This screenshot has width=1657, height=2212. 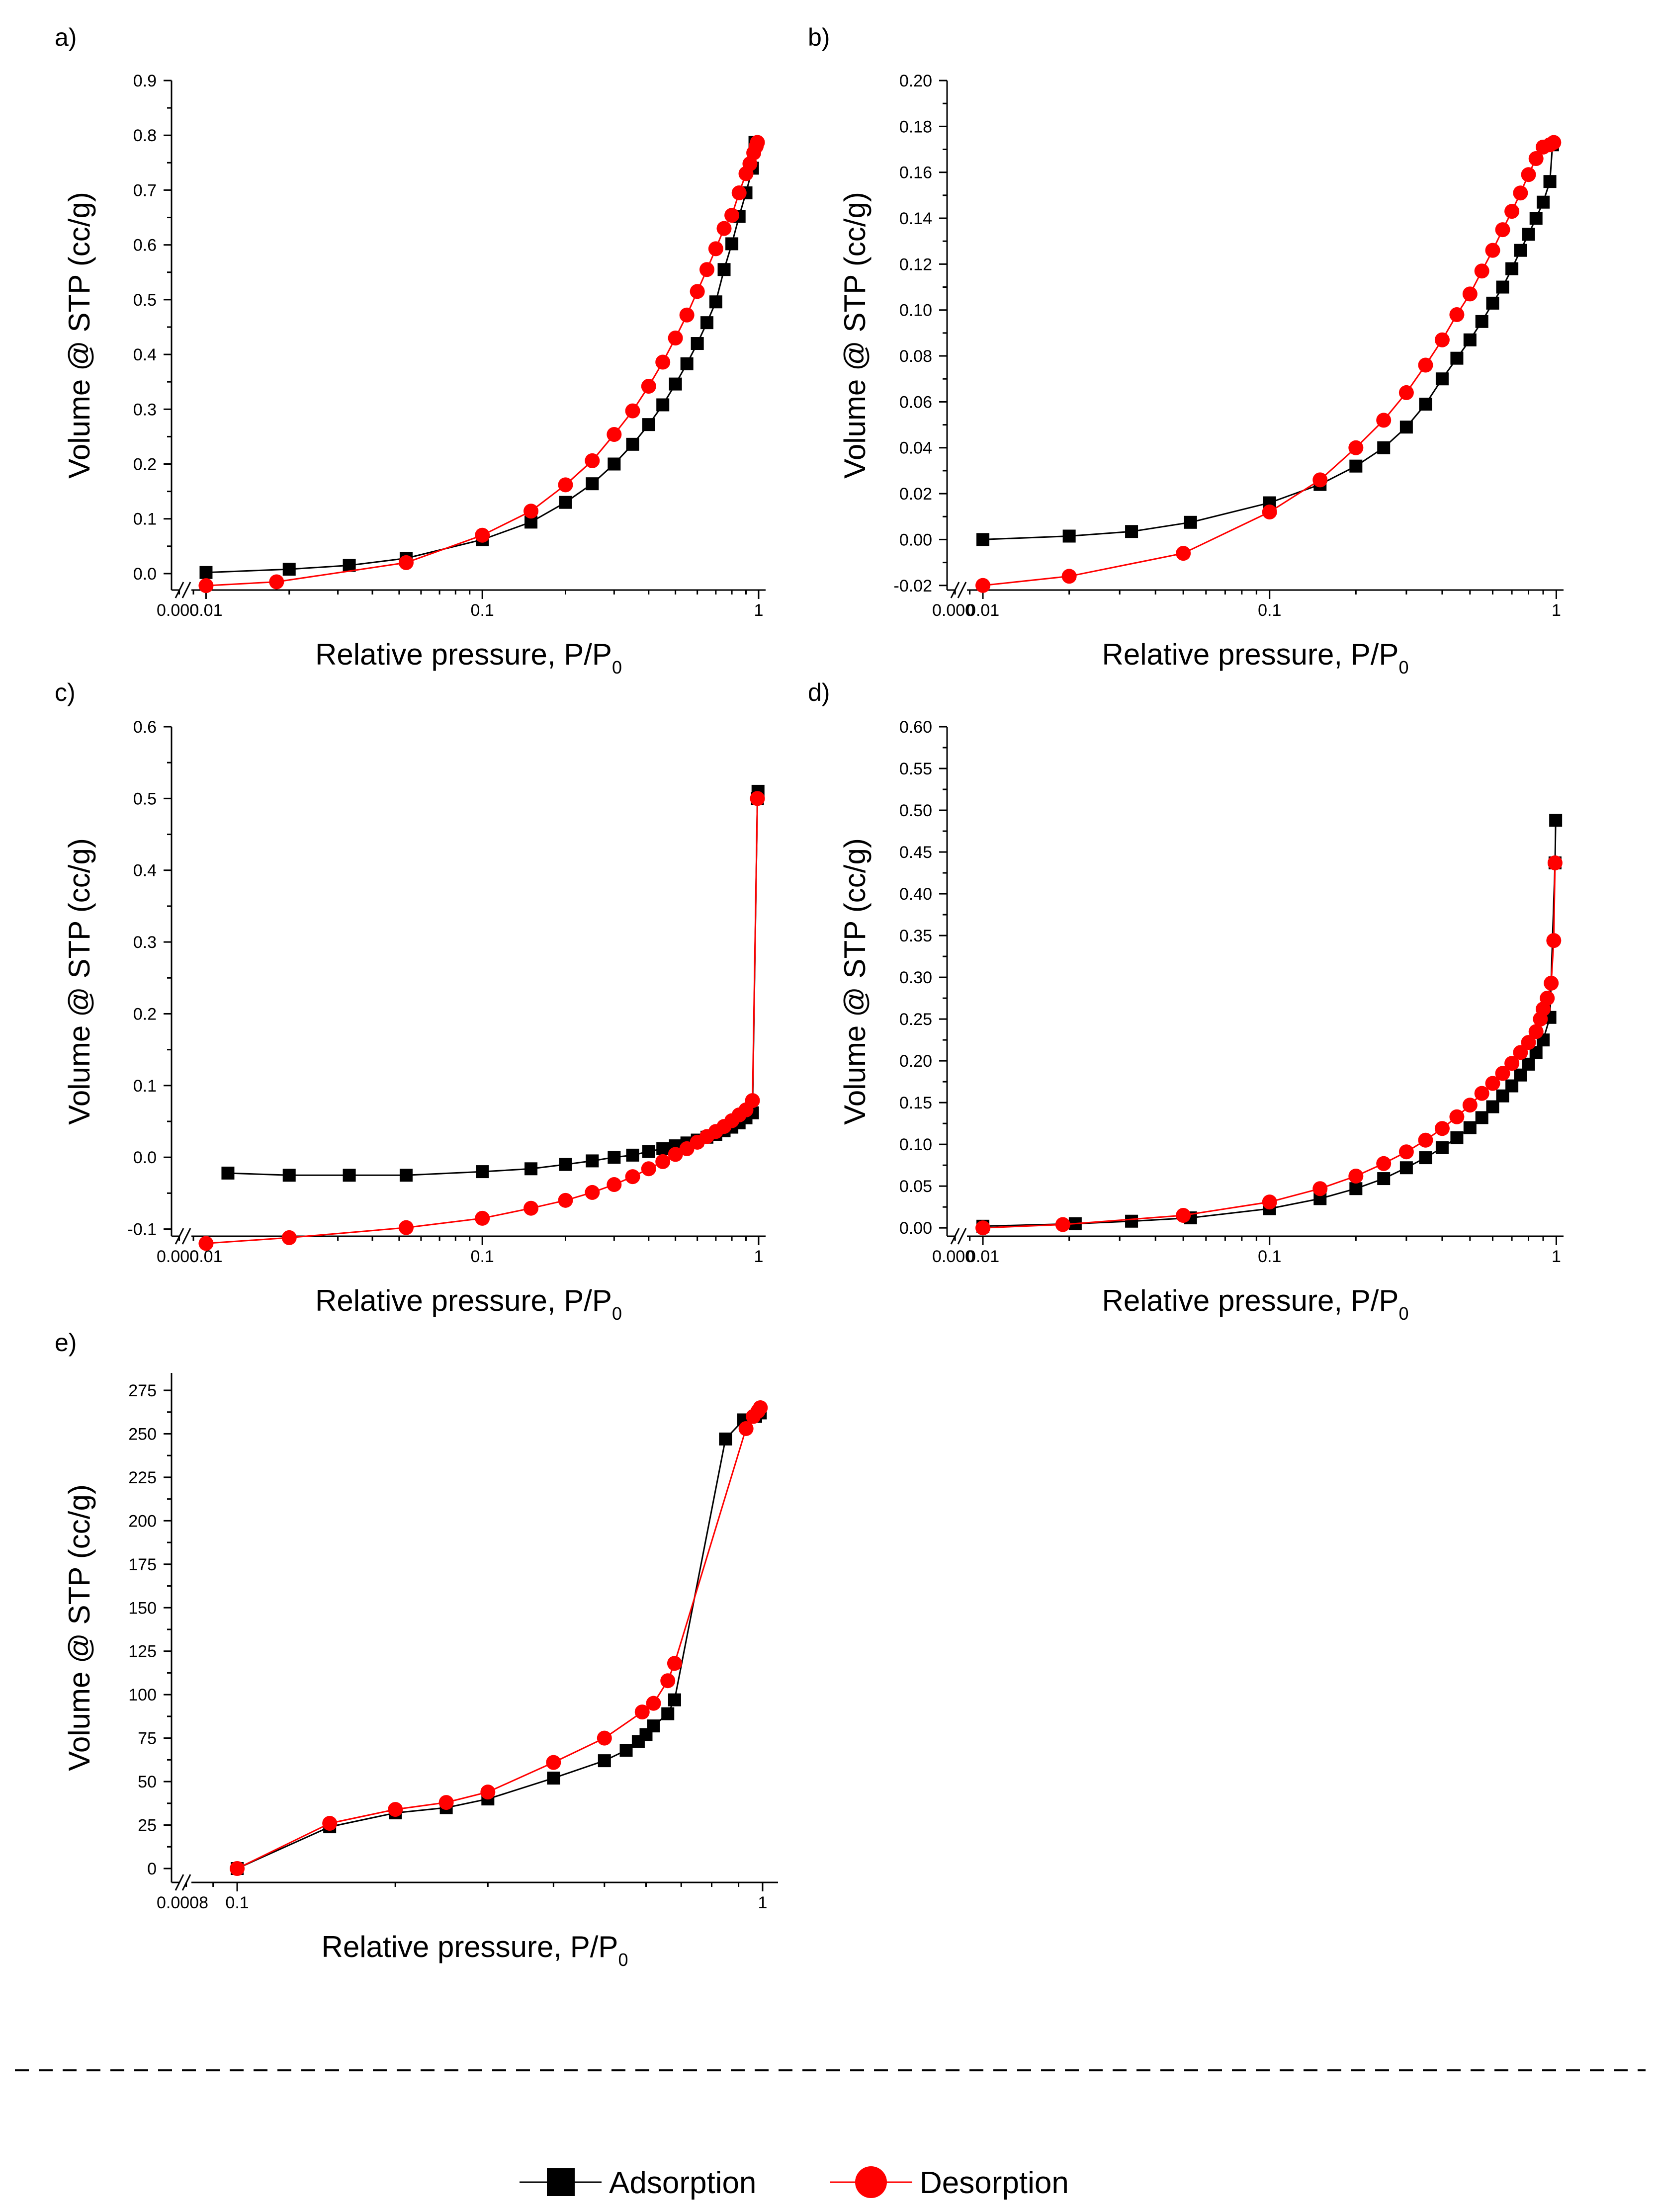 I want to click on y-tick-label: 0.02, so click(x=915, y=494).